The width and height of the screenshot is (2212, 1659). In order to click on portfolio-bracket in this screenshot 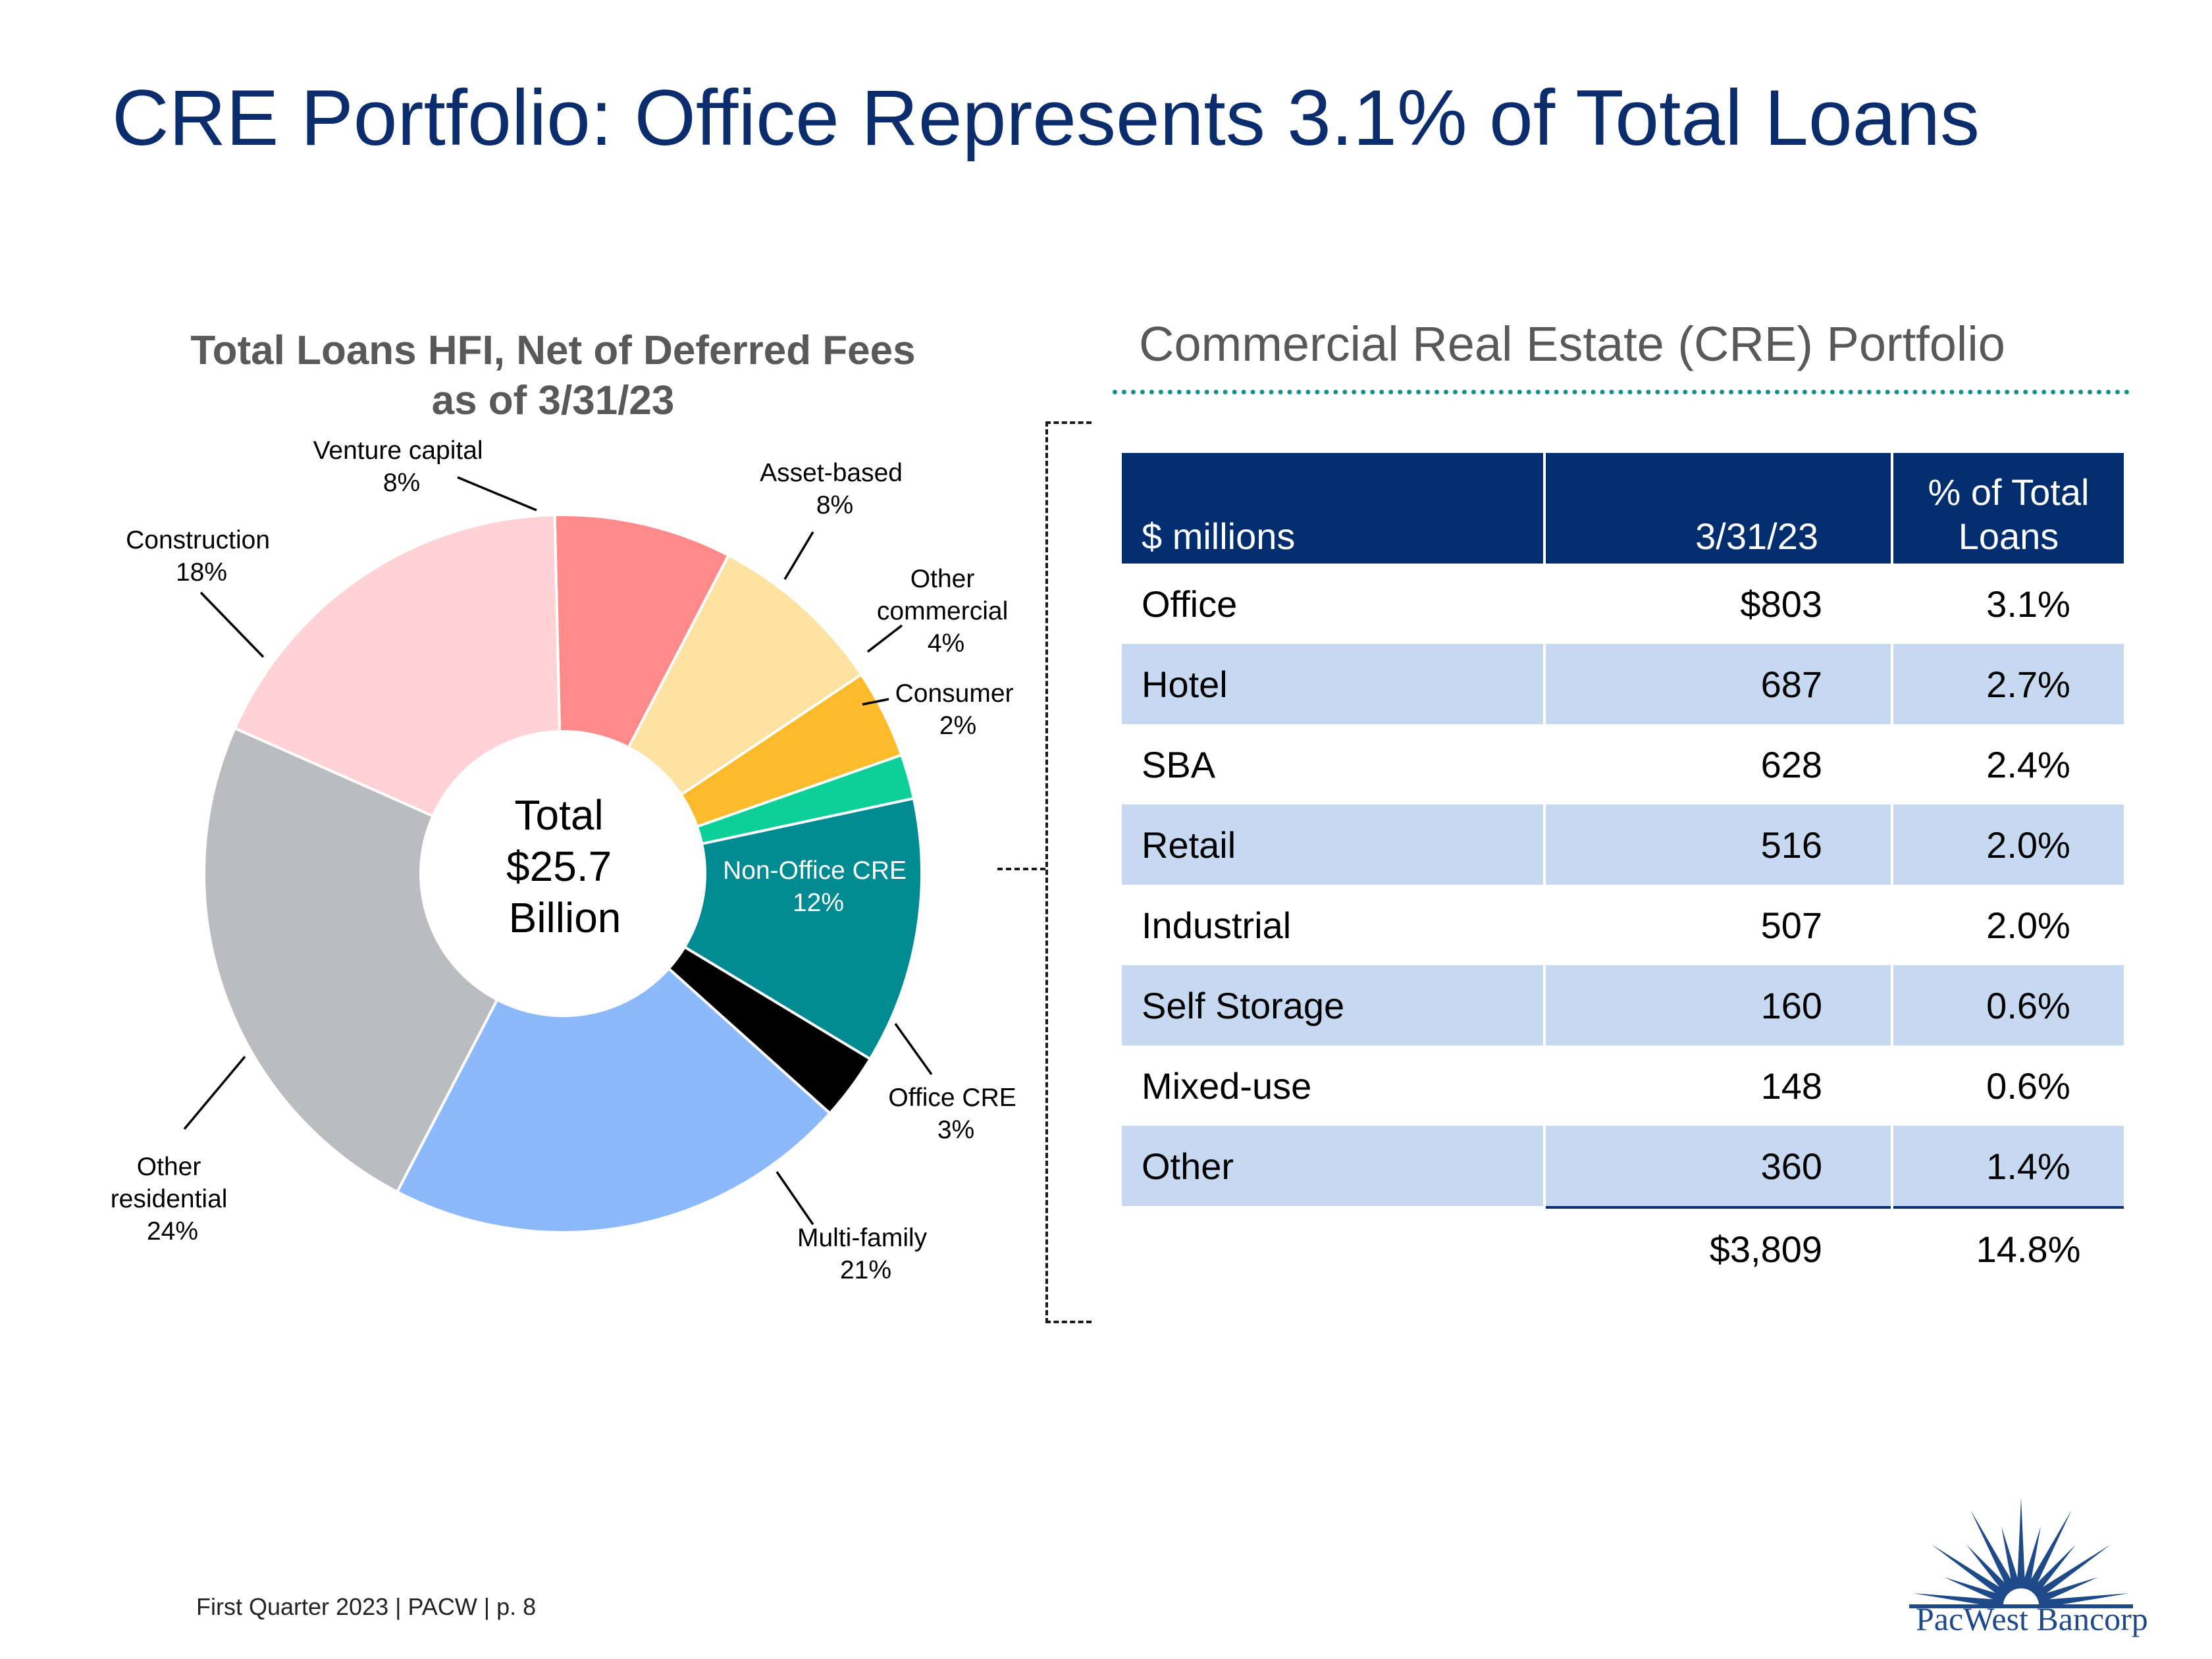, I will do `click(1068, 872)`.